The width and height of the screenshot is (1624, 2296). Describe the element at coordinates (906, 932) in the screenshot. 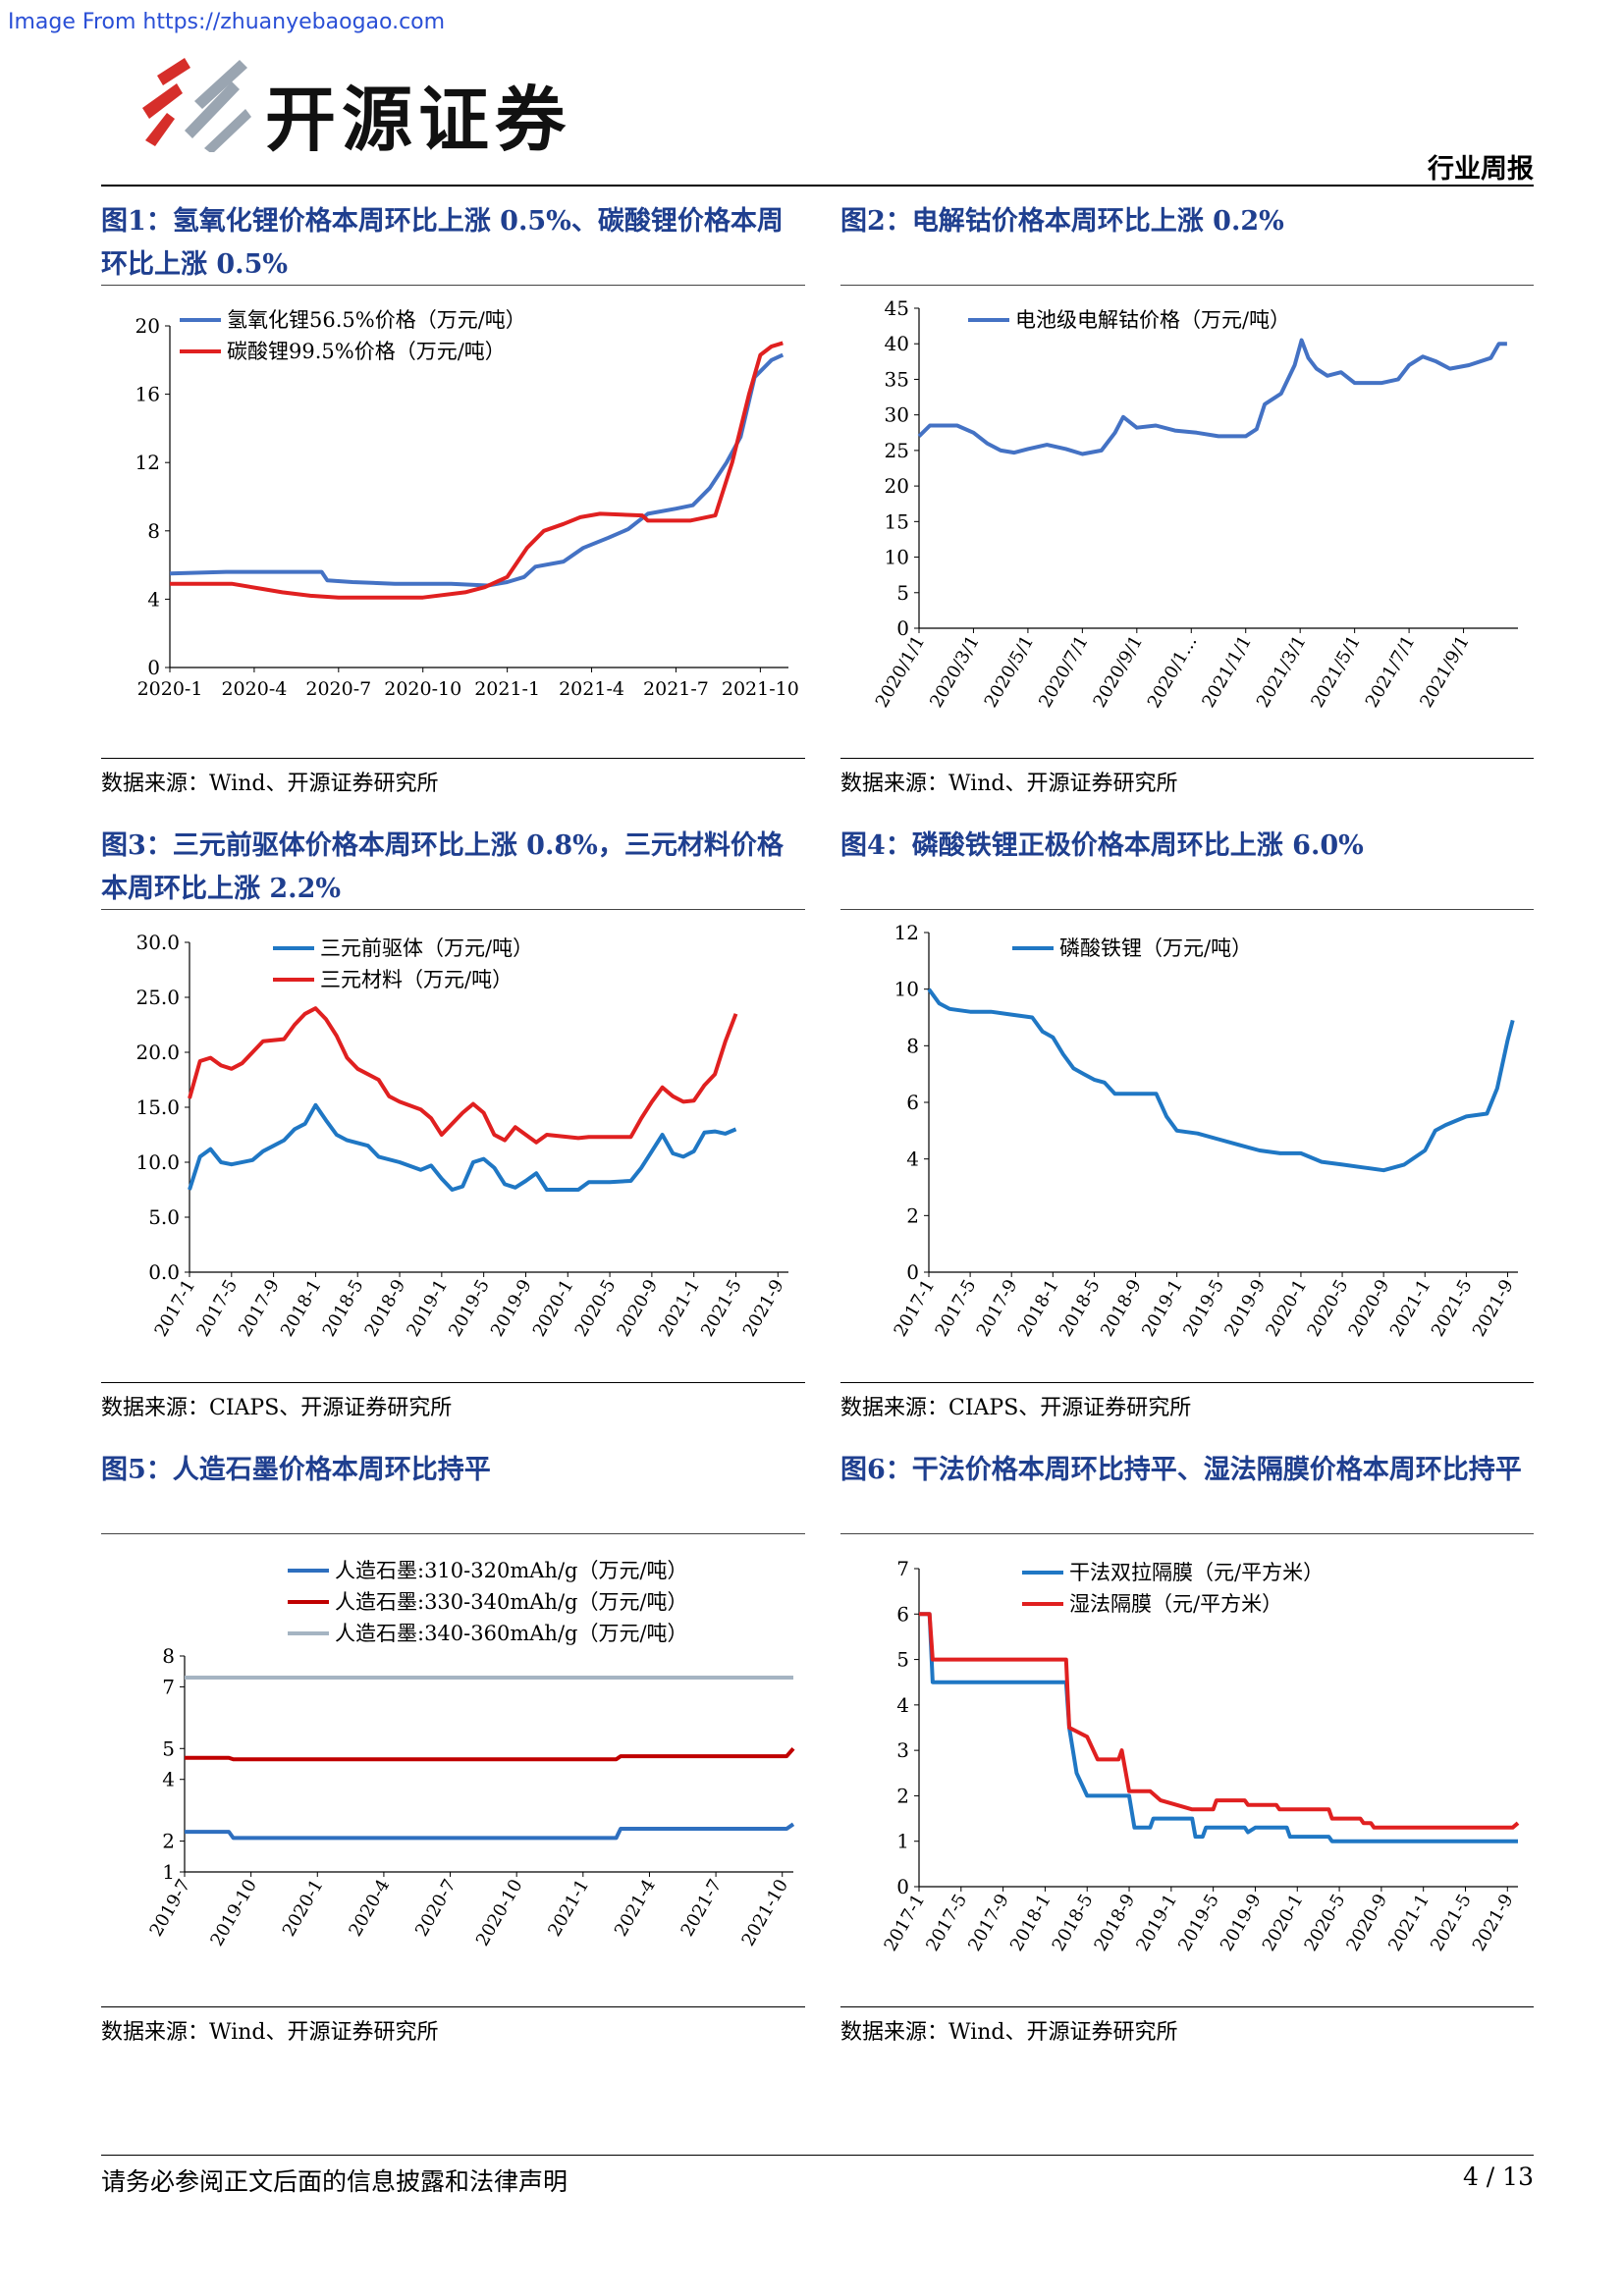

I see `y-tick-label: 12` at that location.